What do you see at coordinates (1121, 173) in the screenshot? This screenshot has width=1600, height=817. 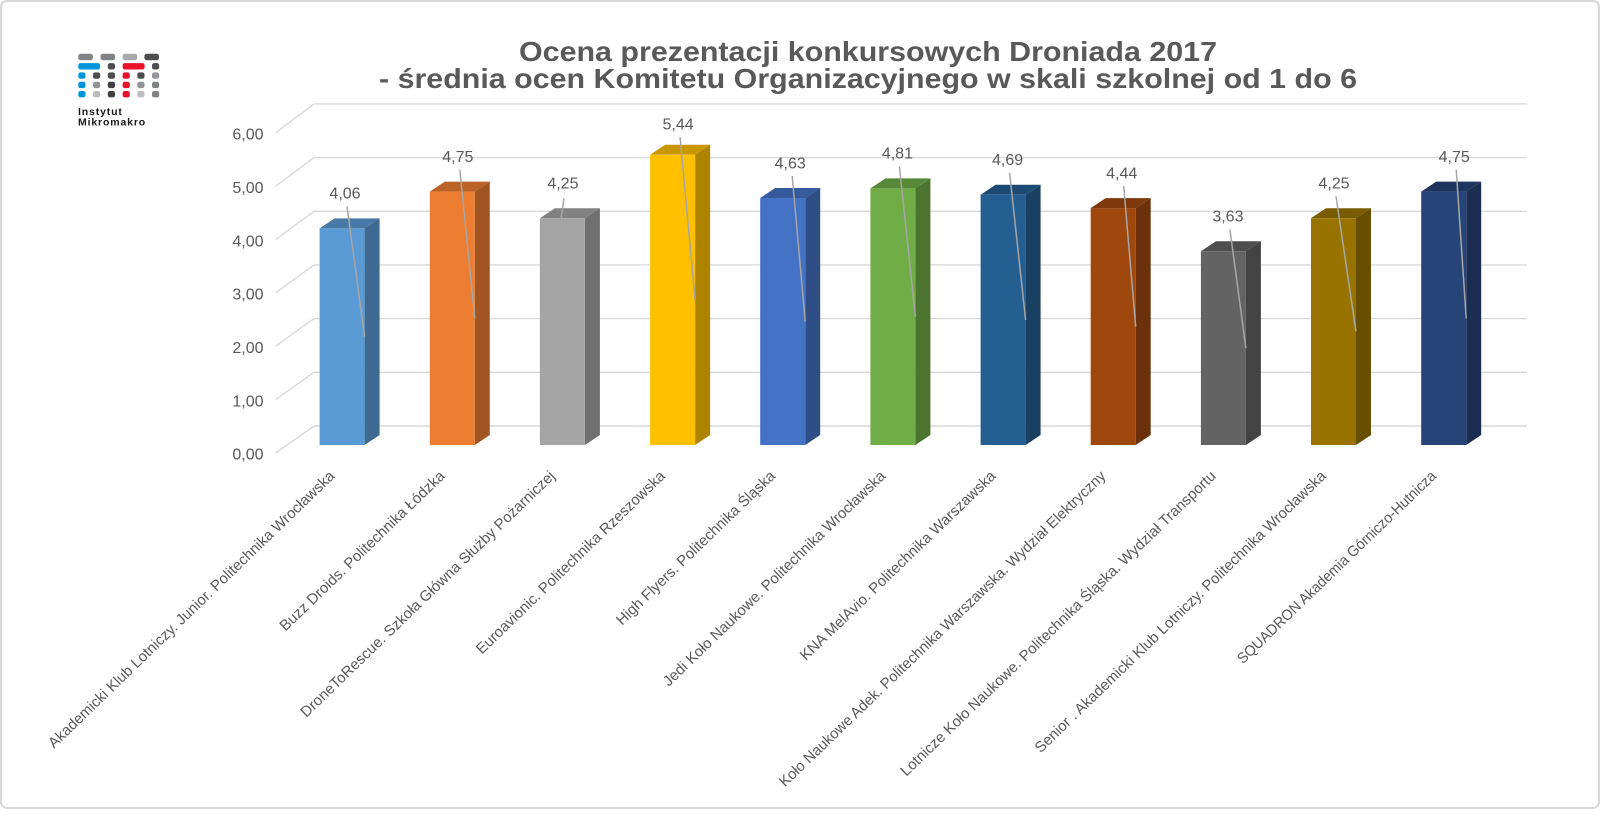 I see `svg-text: 4,44` at bounding box center [1121, 173].